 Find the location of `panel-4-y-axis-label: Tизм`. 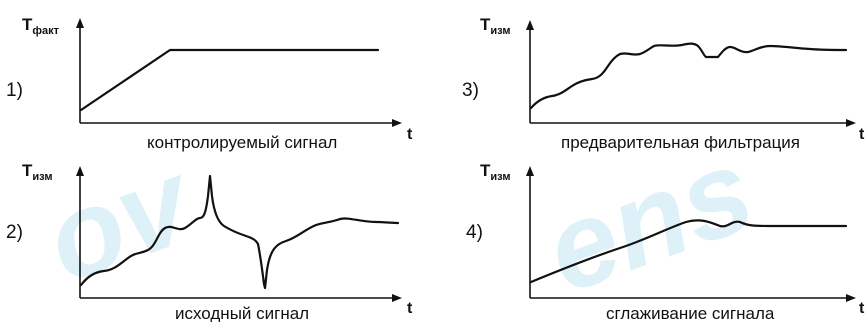

panel-4-y-axis-label: Tизм is located at coordinates (495, 172).